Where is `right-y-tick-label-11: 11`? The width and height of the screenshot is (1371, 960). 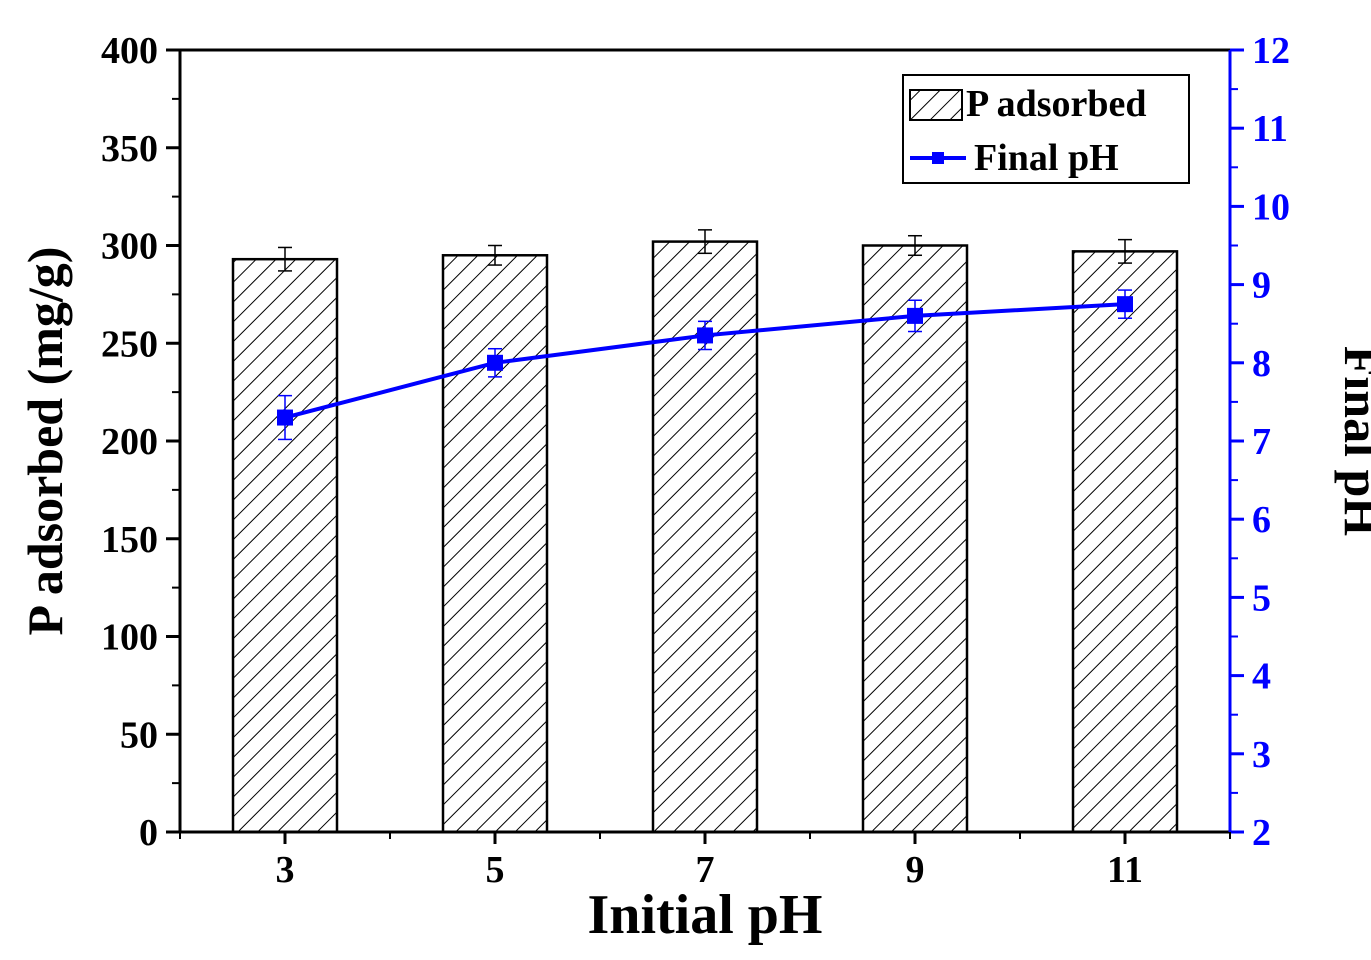 right-y-tick-label-11: 11 is located at coordinates (1270, 129).